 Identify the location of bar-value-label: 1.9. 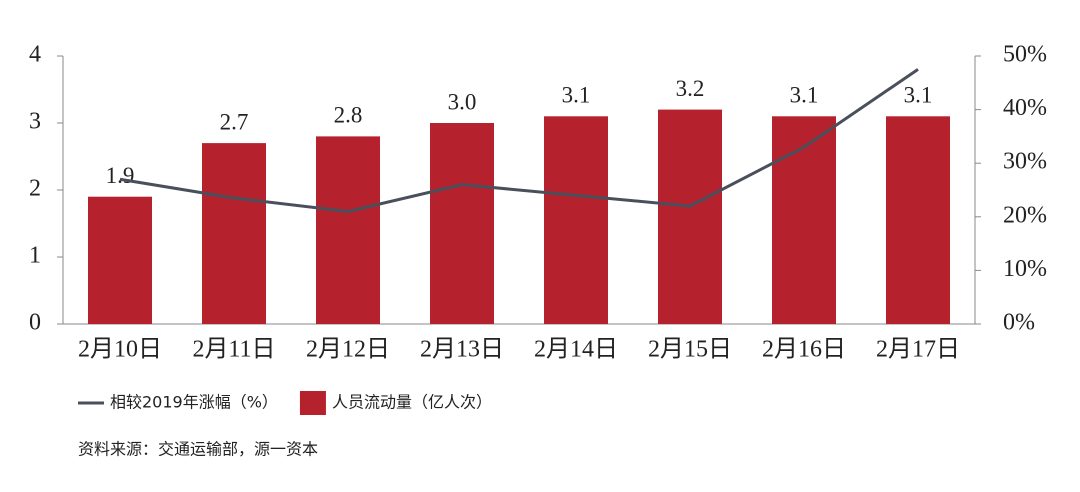
(120, 175).